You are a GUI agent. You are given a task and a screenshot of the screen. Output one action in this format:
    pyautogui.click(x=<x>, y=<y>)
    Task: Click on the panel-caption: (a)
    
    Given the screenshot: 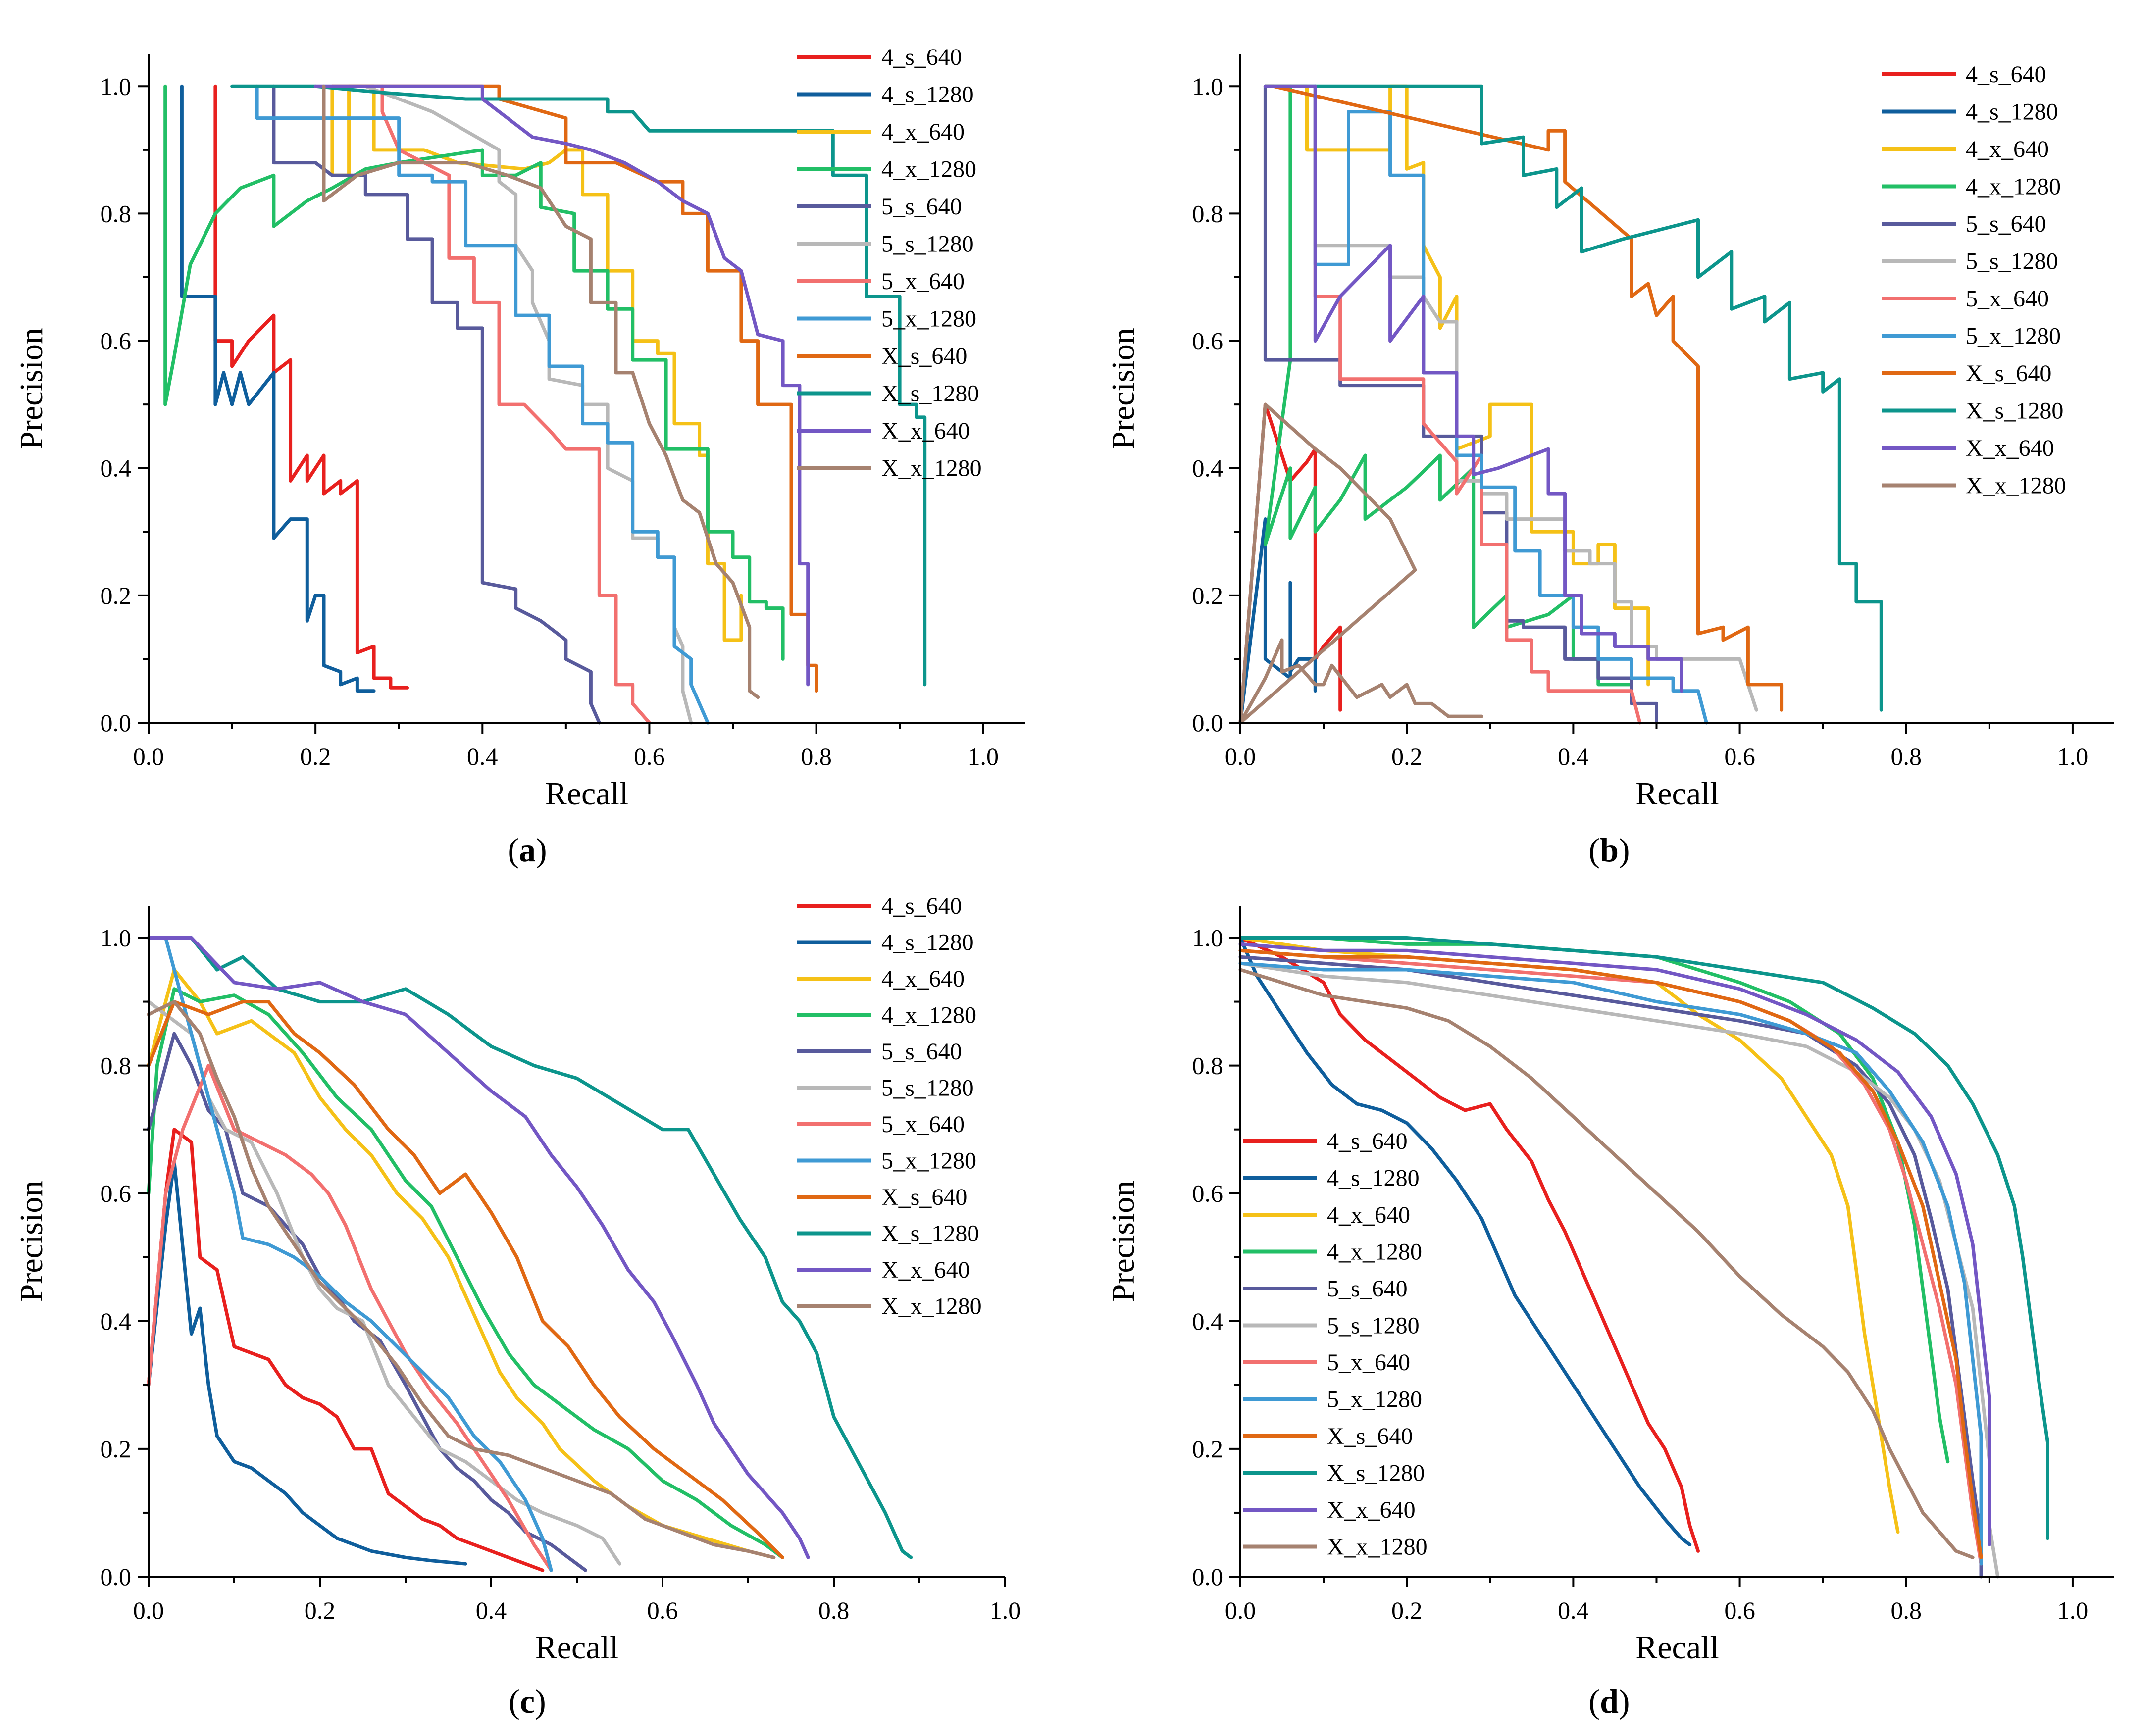 What is the action you would take?
    pyautogui.click(x=527, y=850)
    